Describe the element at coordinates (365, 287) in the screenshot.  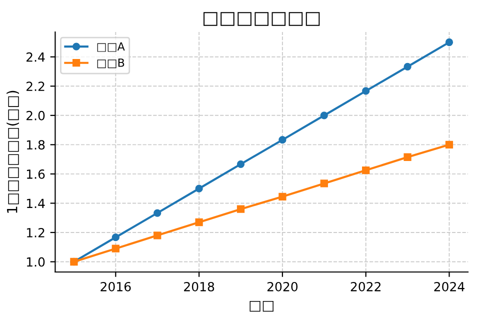
I see `x-tick-label: 2022` at that location.